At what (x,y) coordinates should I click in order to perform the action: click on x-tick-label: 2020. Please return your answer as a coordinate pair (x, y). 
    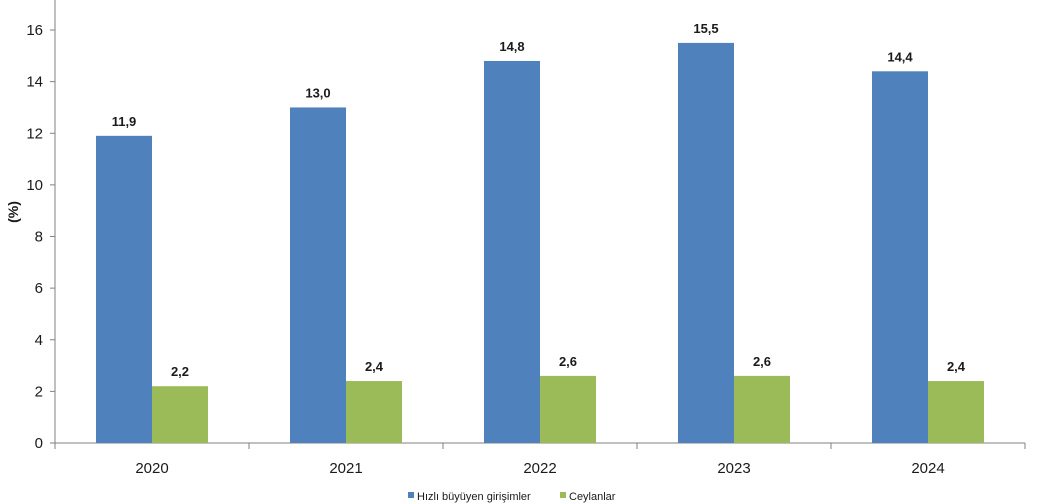
    Looking at the image, I should click on (151, 468).